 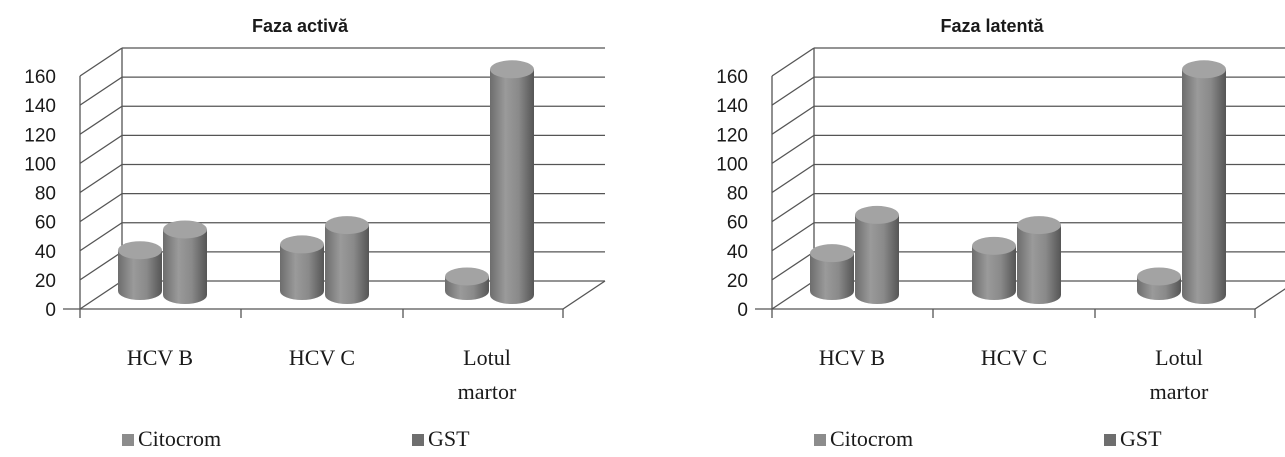 I want to click on chart-title: Faza latentă, so click(x=992, y=26).